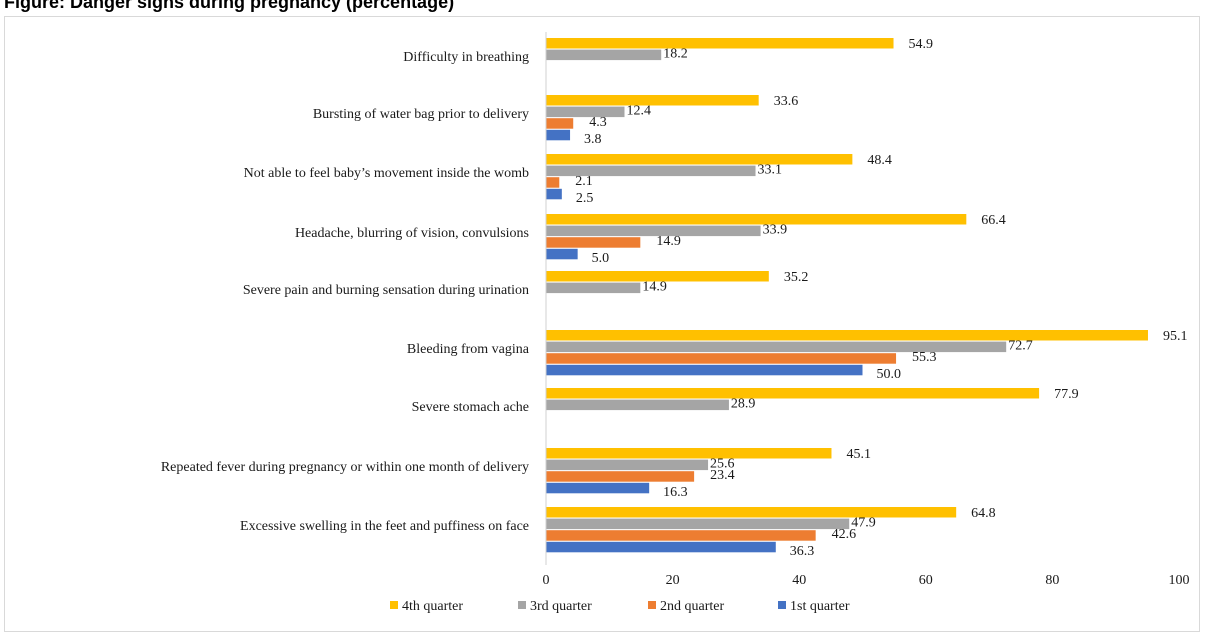 This screenshot has width=1205, height=636. I want to click on legend-label: 3rd quarter, so click(561, 606).